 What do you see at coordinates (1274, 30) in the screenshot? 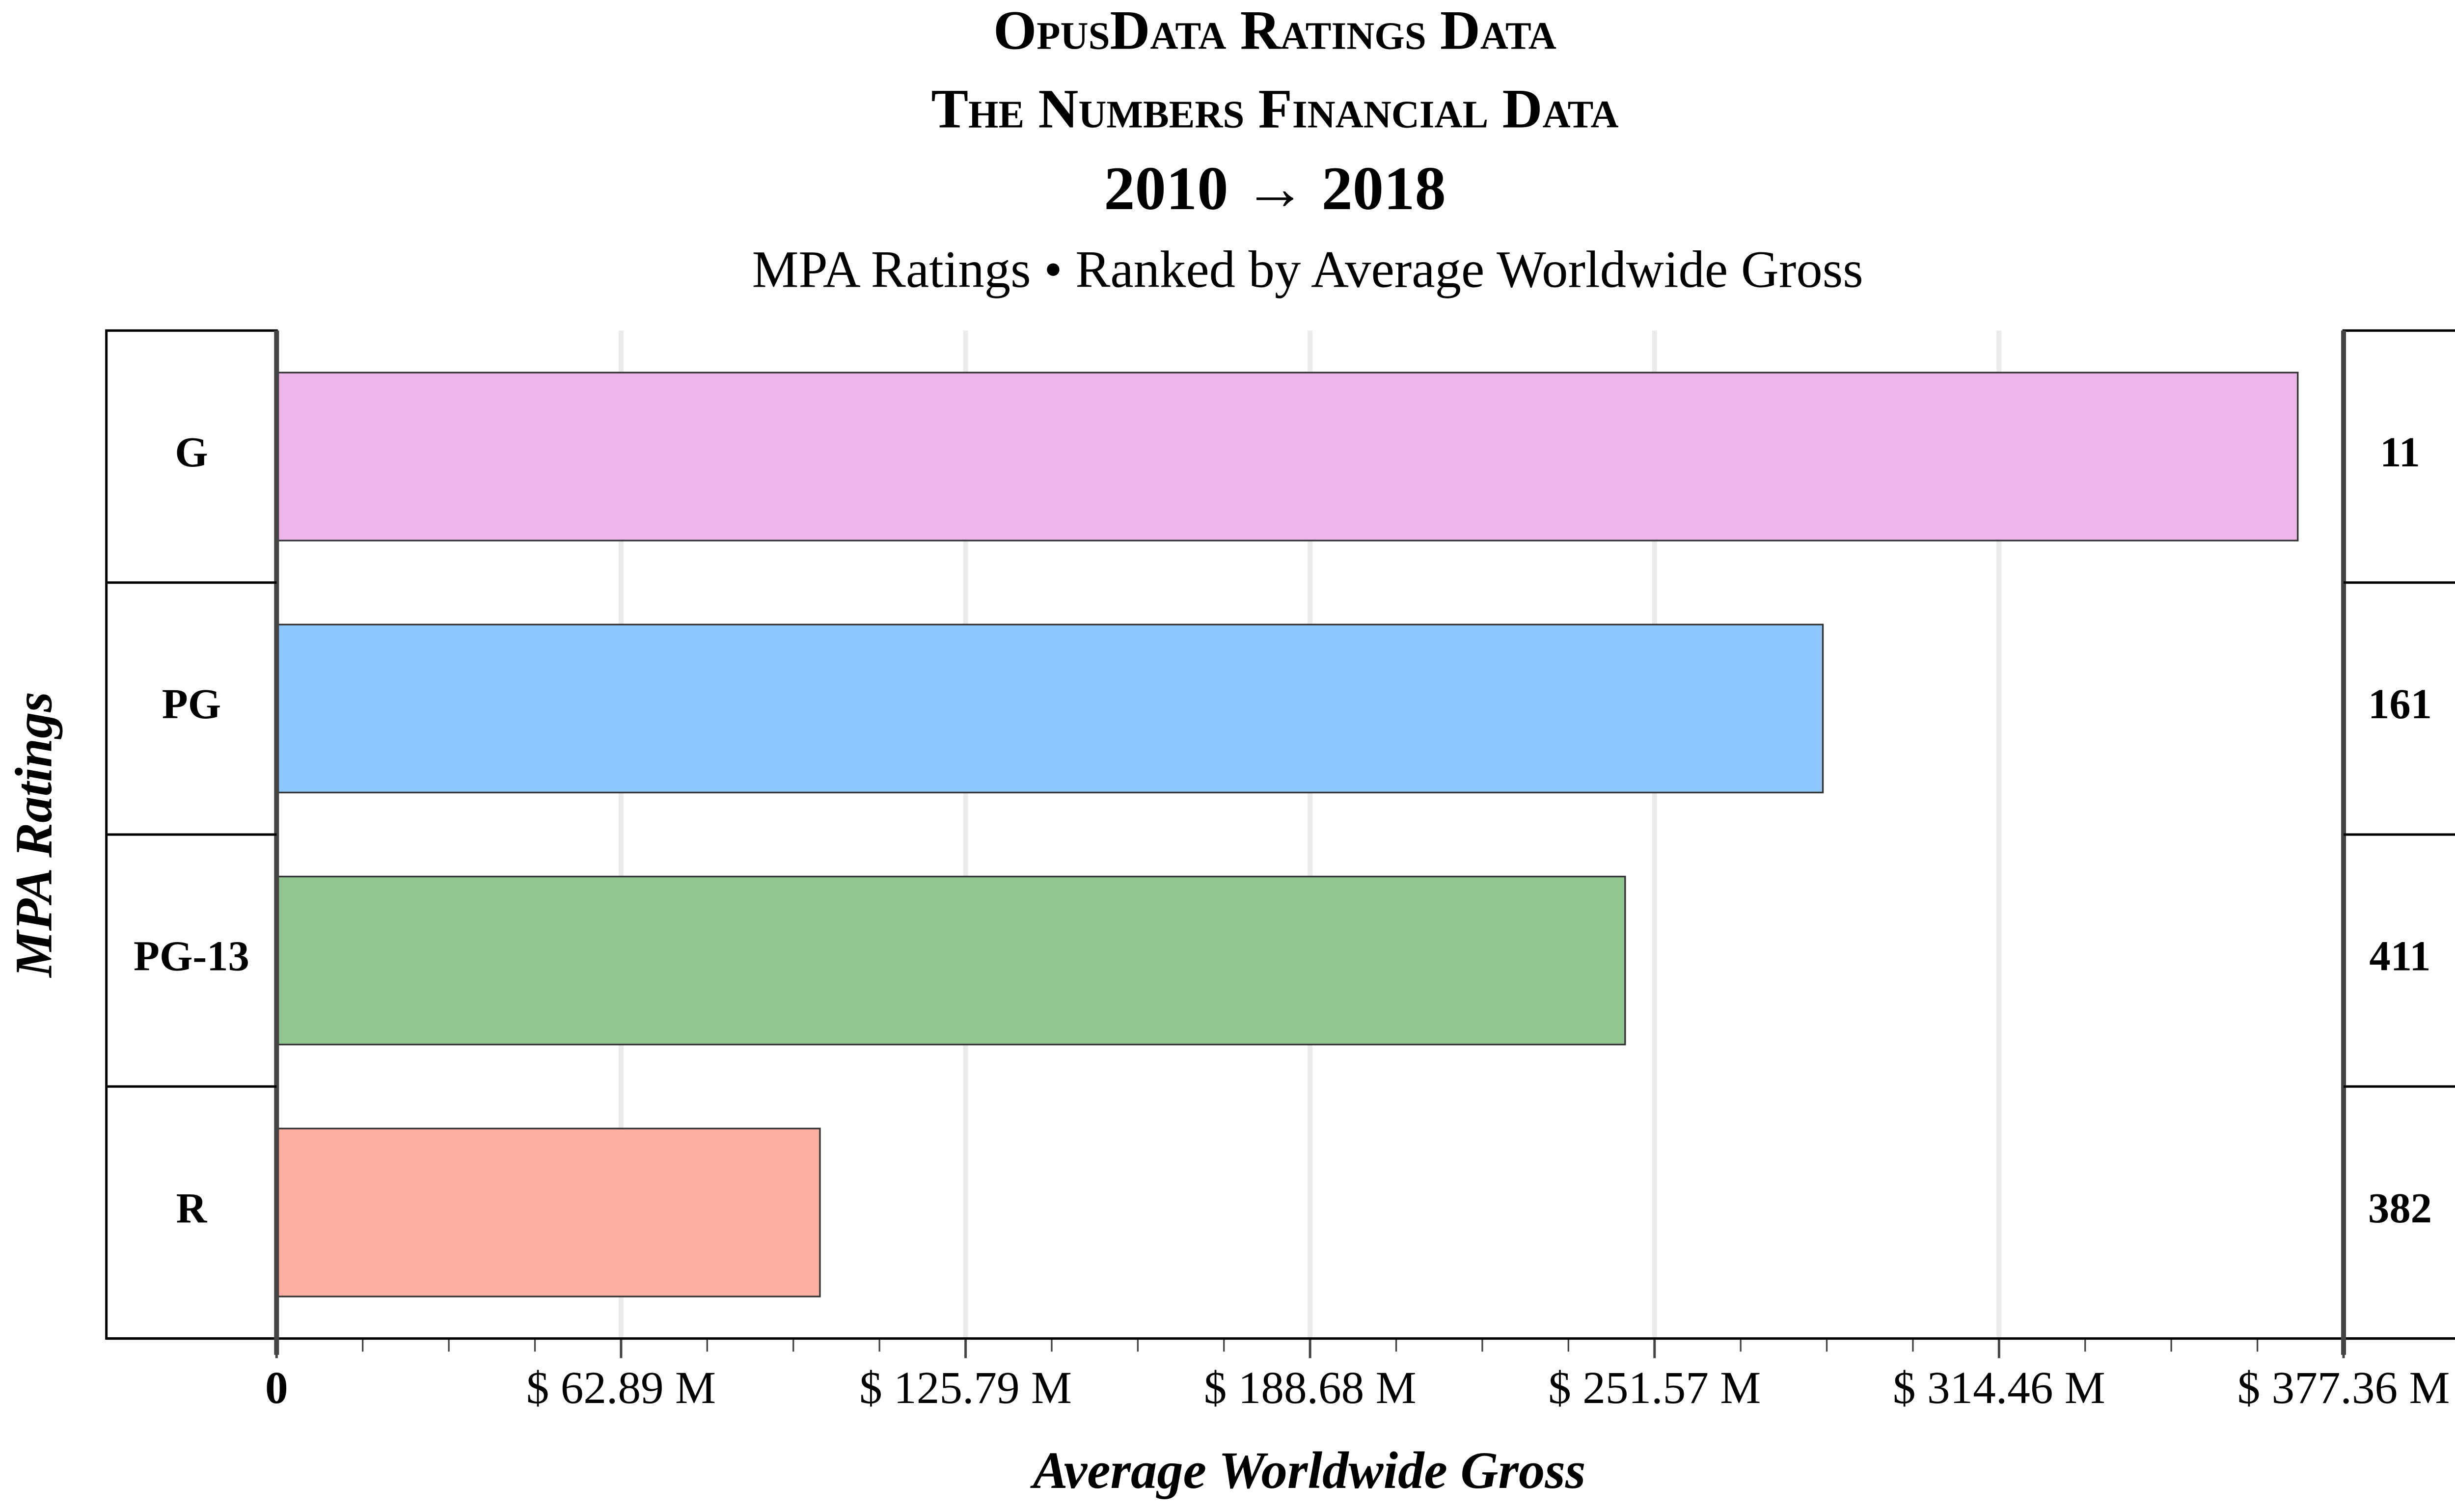
I see `chart-title: OpusData Ratings Data` at bounding box center [1274, 30].